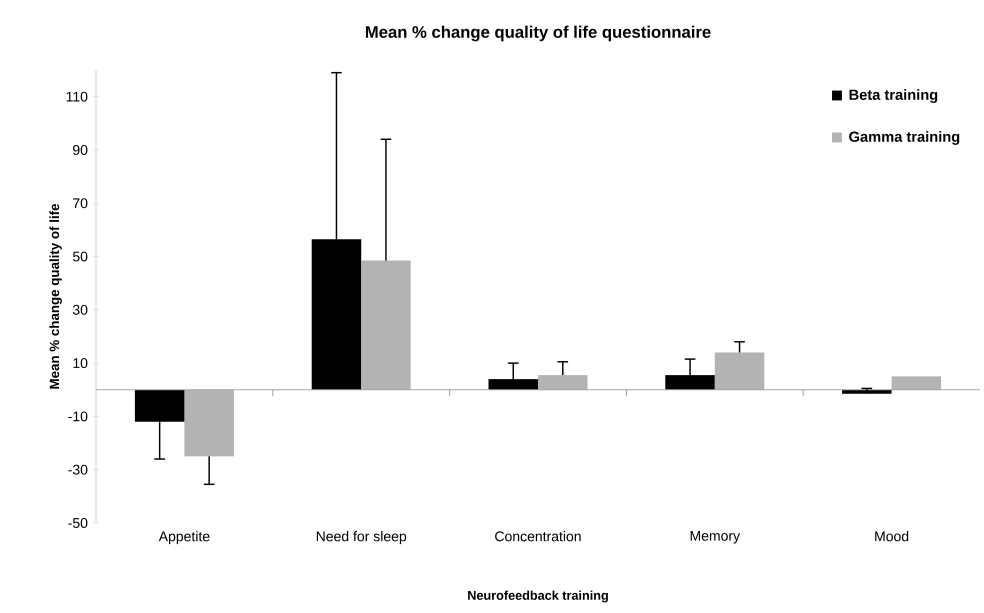  Describe the element at coordinates (80, 257) in the screenshot. I see `y-tick-label: 50` at that location.